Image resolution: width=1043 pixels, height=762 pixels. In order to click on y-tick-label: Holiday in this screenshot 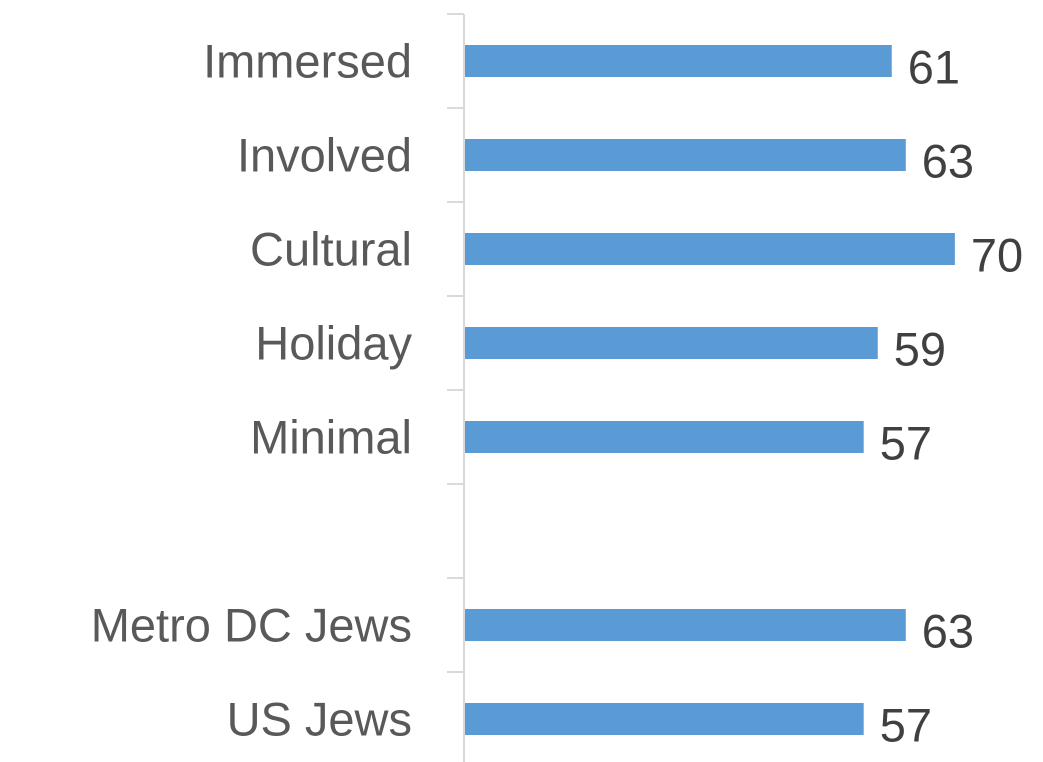, I will do `click(333, 343)`.